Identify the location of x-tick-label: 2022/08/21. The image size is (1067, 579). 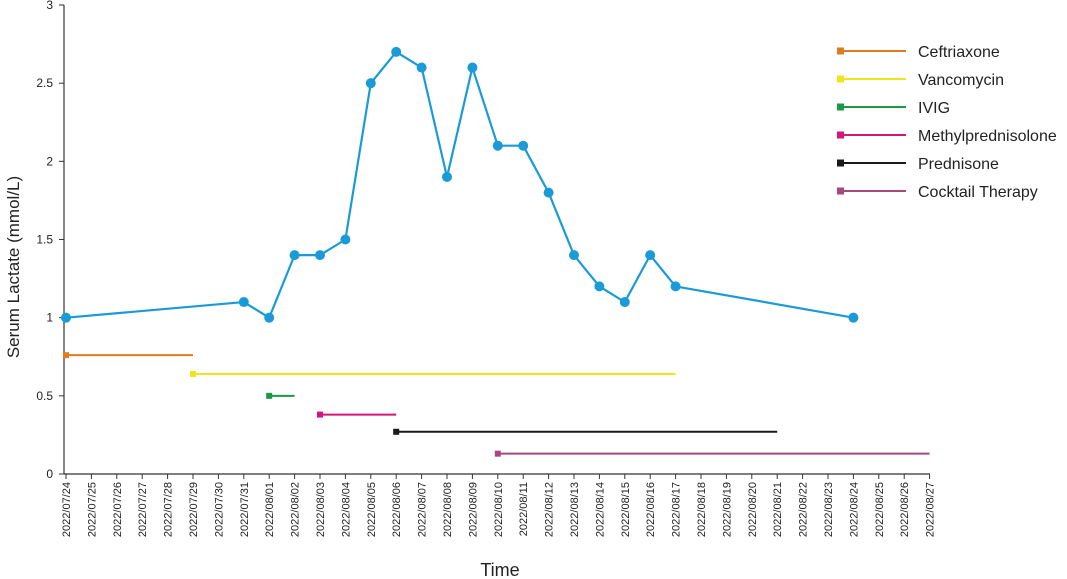
(778, 509).